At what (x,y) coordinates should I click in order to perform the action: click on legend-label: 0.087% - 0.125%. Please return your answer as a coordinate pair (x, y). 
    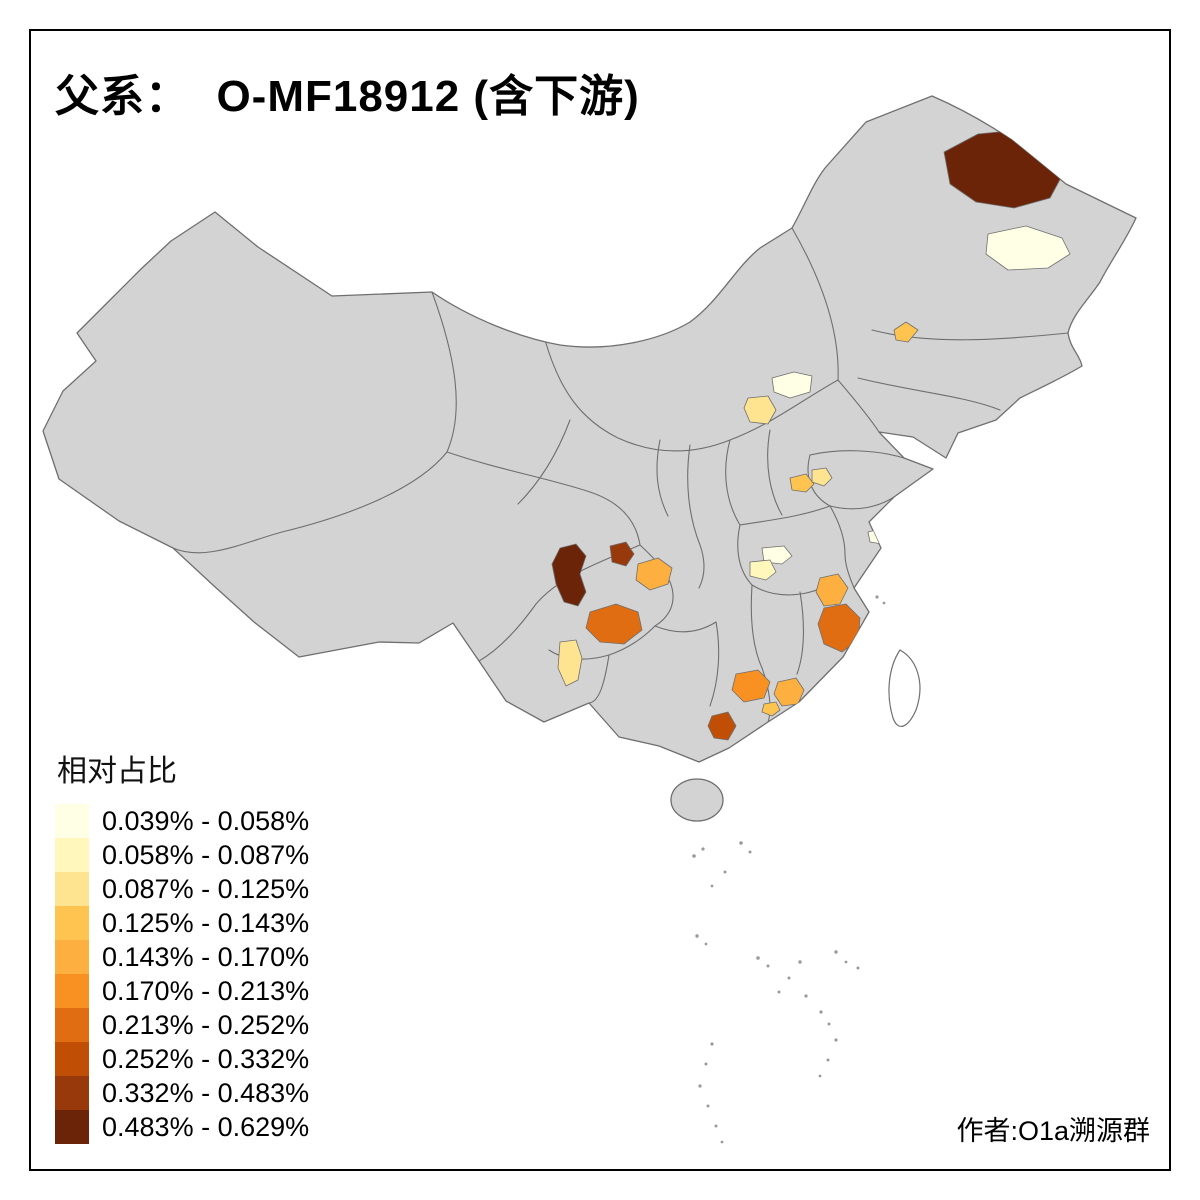
    Looking at the image, I should click on (206, 888).